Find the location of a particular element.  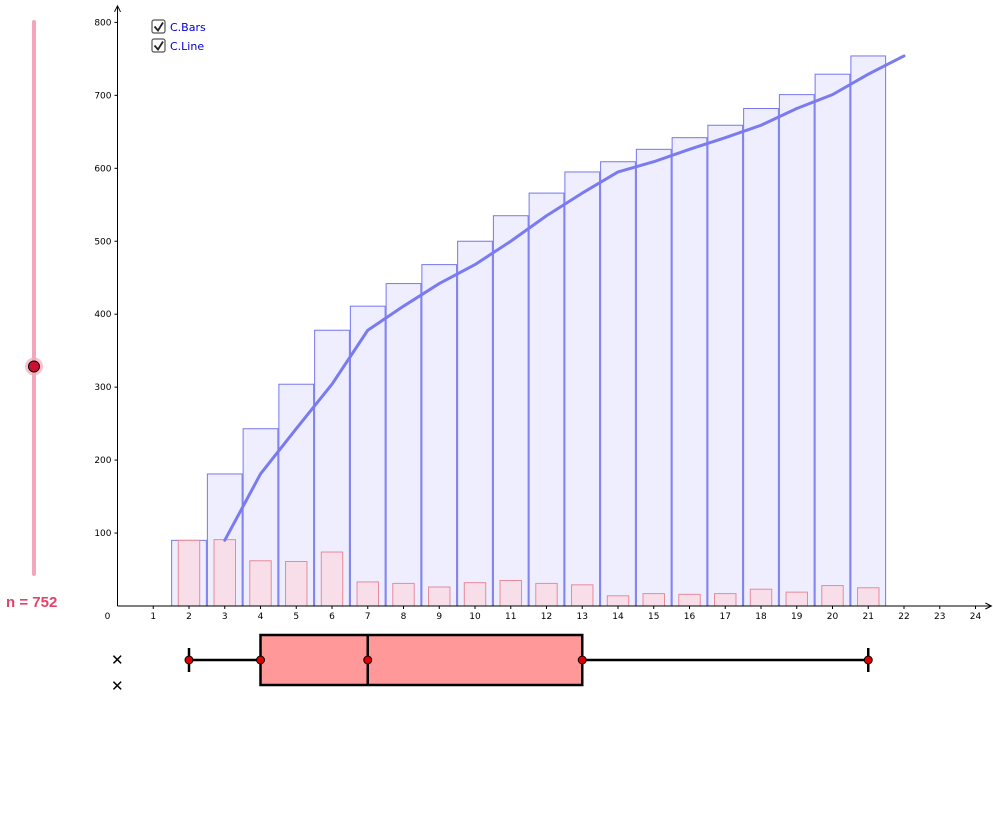

boxplot is located at coordinates (528, 660).